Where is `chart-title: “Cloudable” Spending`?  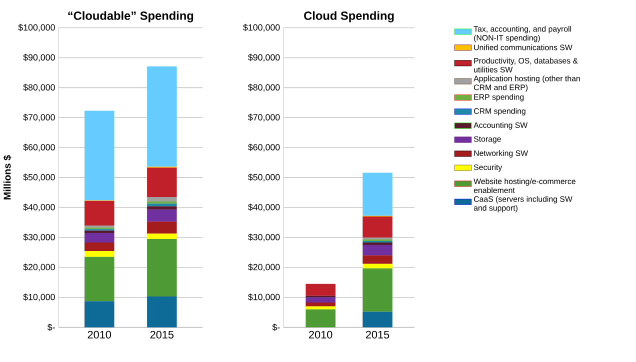
chart-title: “Cloudable” Spending is located at coordinates (131, 16).